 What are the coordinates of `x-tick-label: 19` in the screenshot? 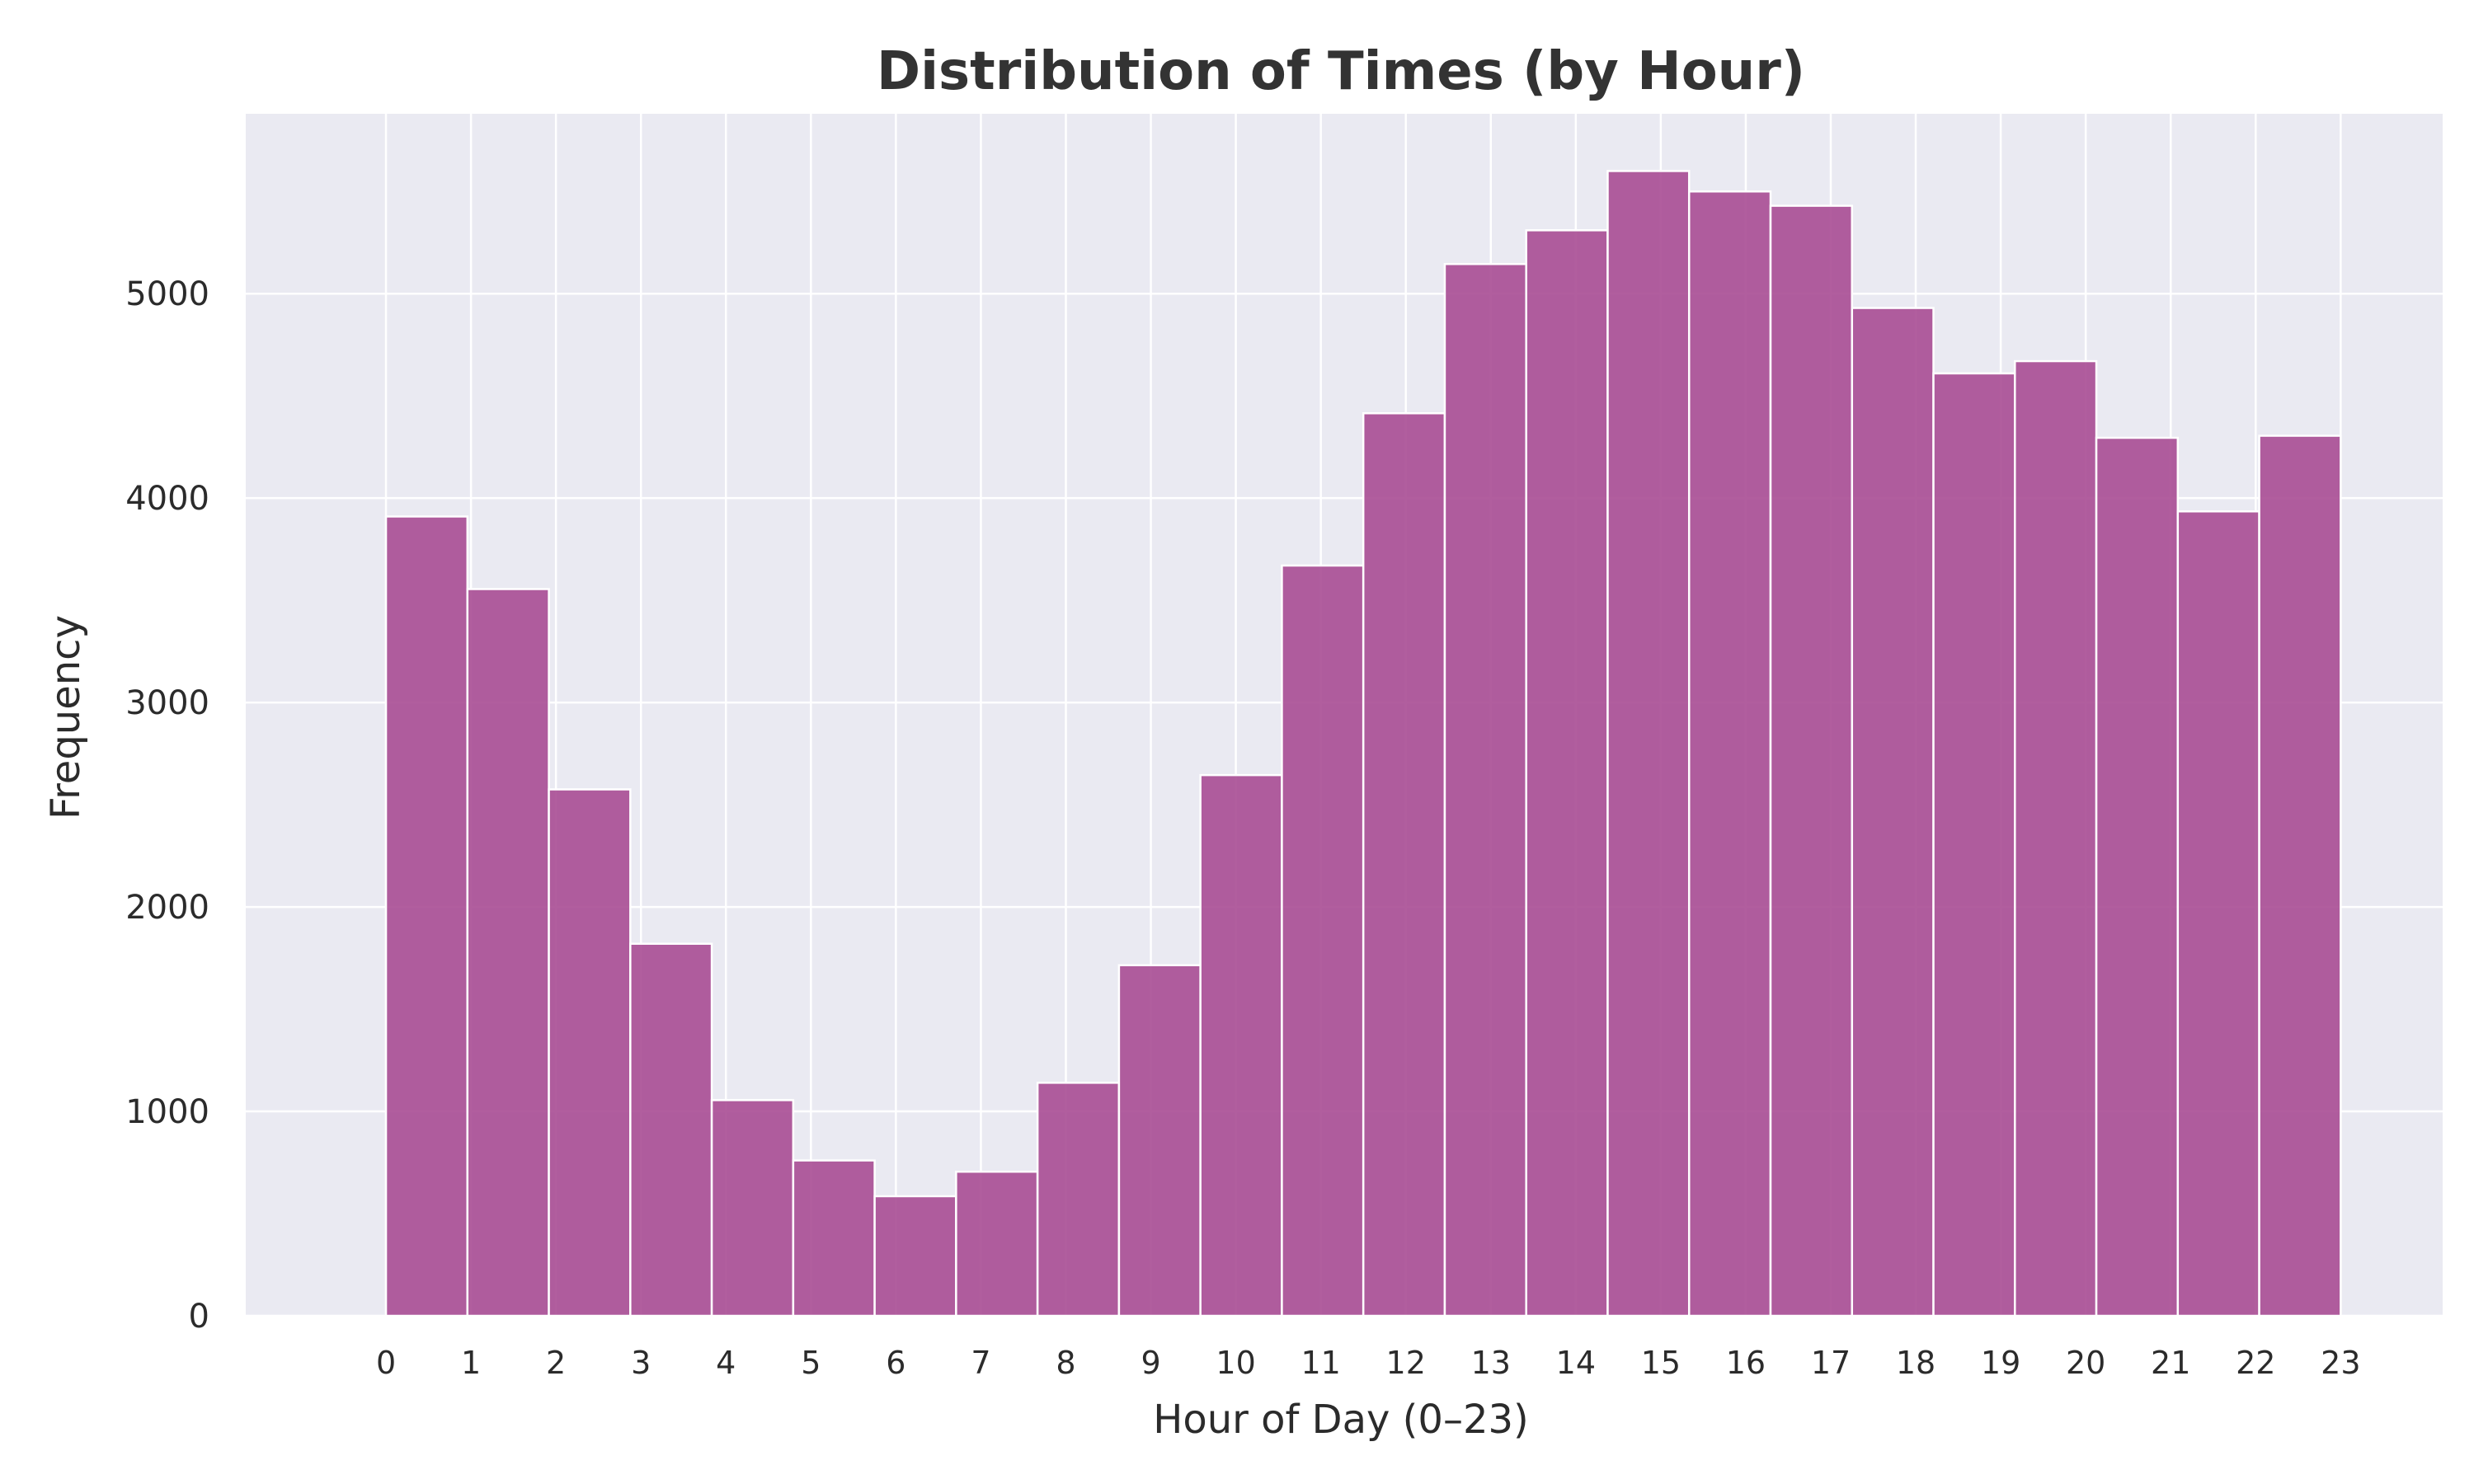 It's located at (2000, 1363).